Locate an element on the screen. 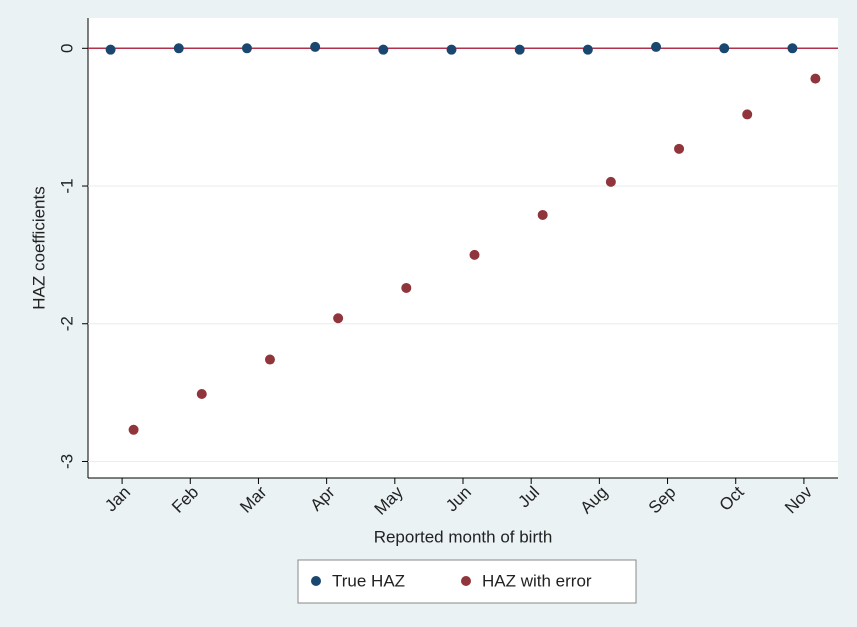 The height and width of the screenshot is (627, 857). y-tick-label: -2 is located at coordinates (66, 323).